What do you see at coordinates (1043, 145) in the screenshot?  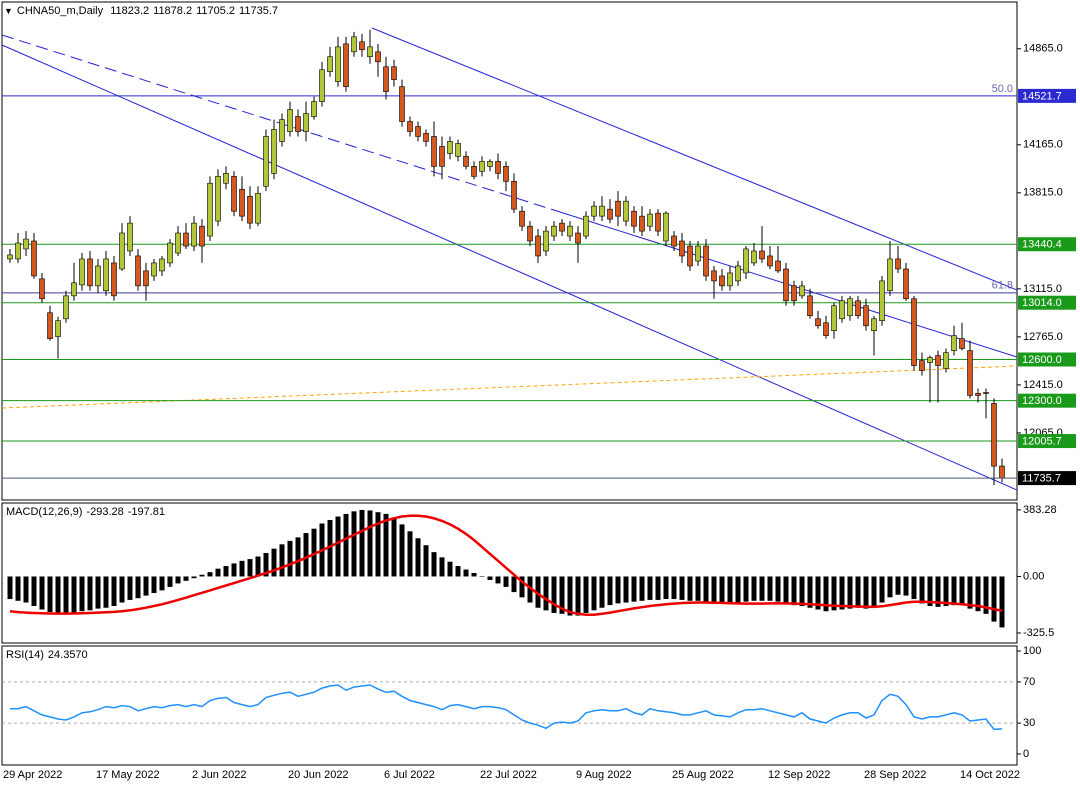 I see `y-tick-label: 14165.0` at bounding box center [1043, 145].